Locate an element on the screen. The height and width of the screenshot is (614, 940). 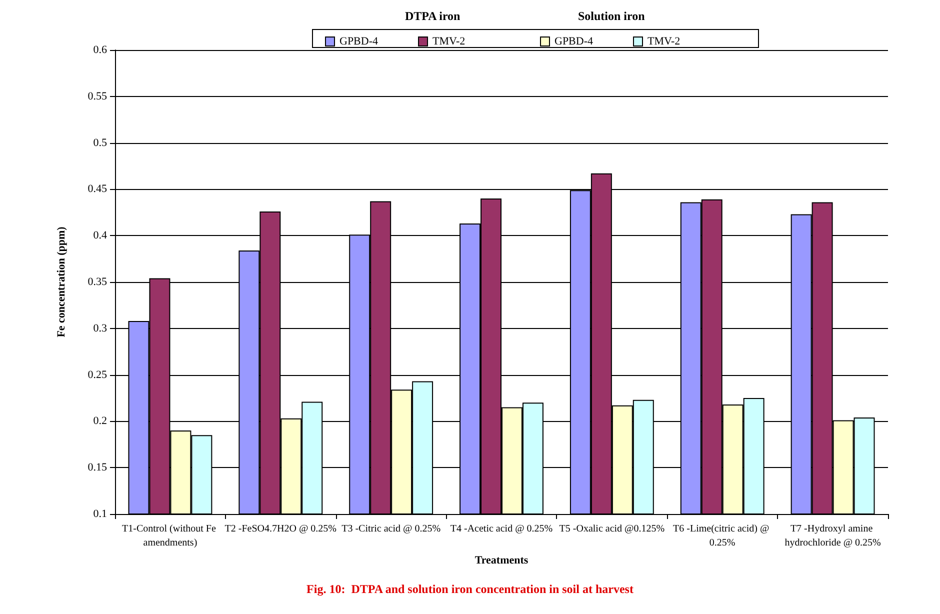
x-tick-label: T3 -Citric acid @ 0.25% is located at coordinates (391, 529).